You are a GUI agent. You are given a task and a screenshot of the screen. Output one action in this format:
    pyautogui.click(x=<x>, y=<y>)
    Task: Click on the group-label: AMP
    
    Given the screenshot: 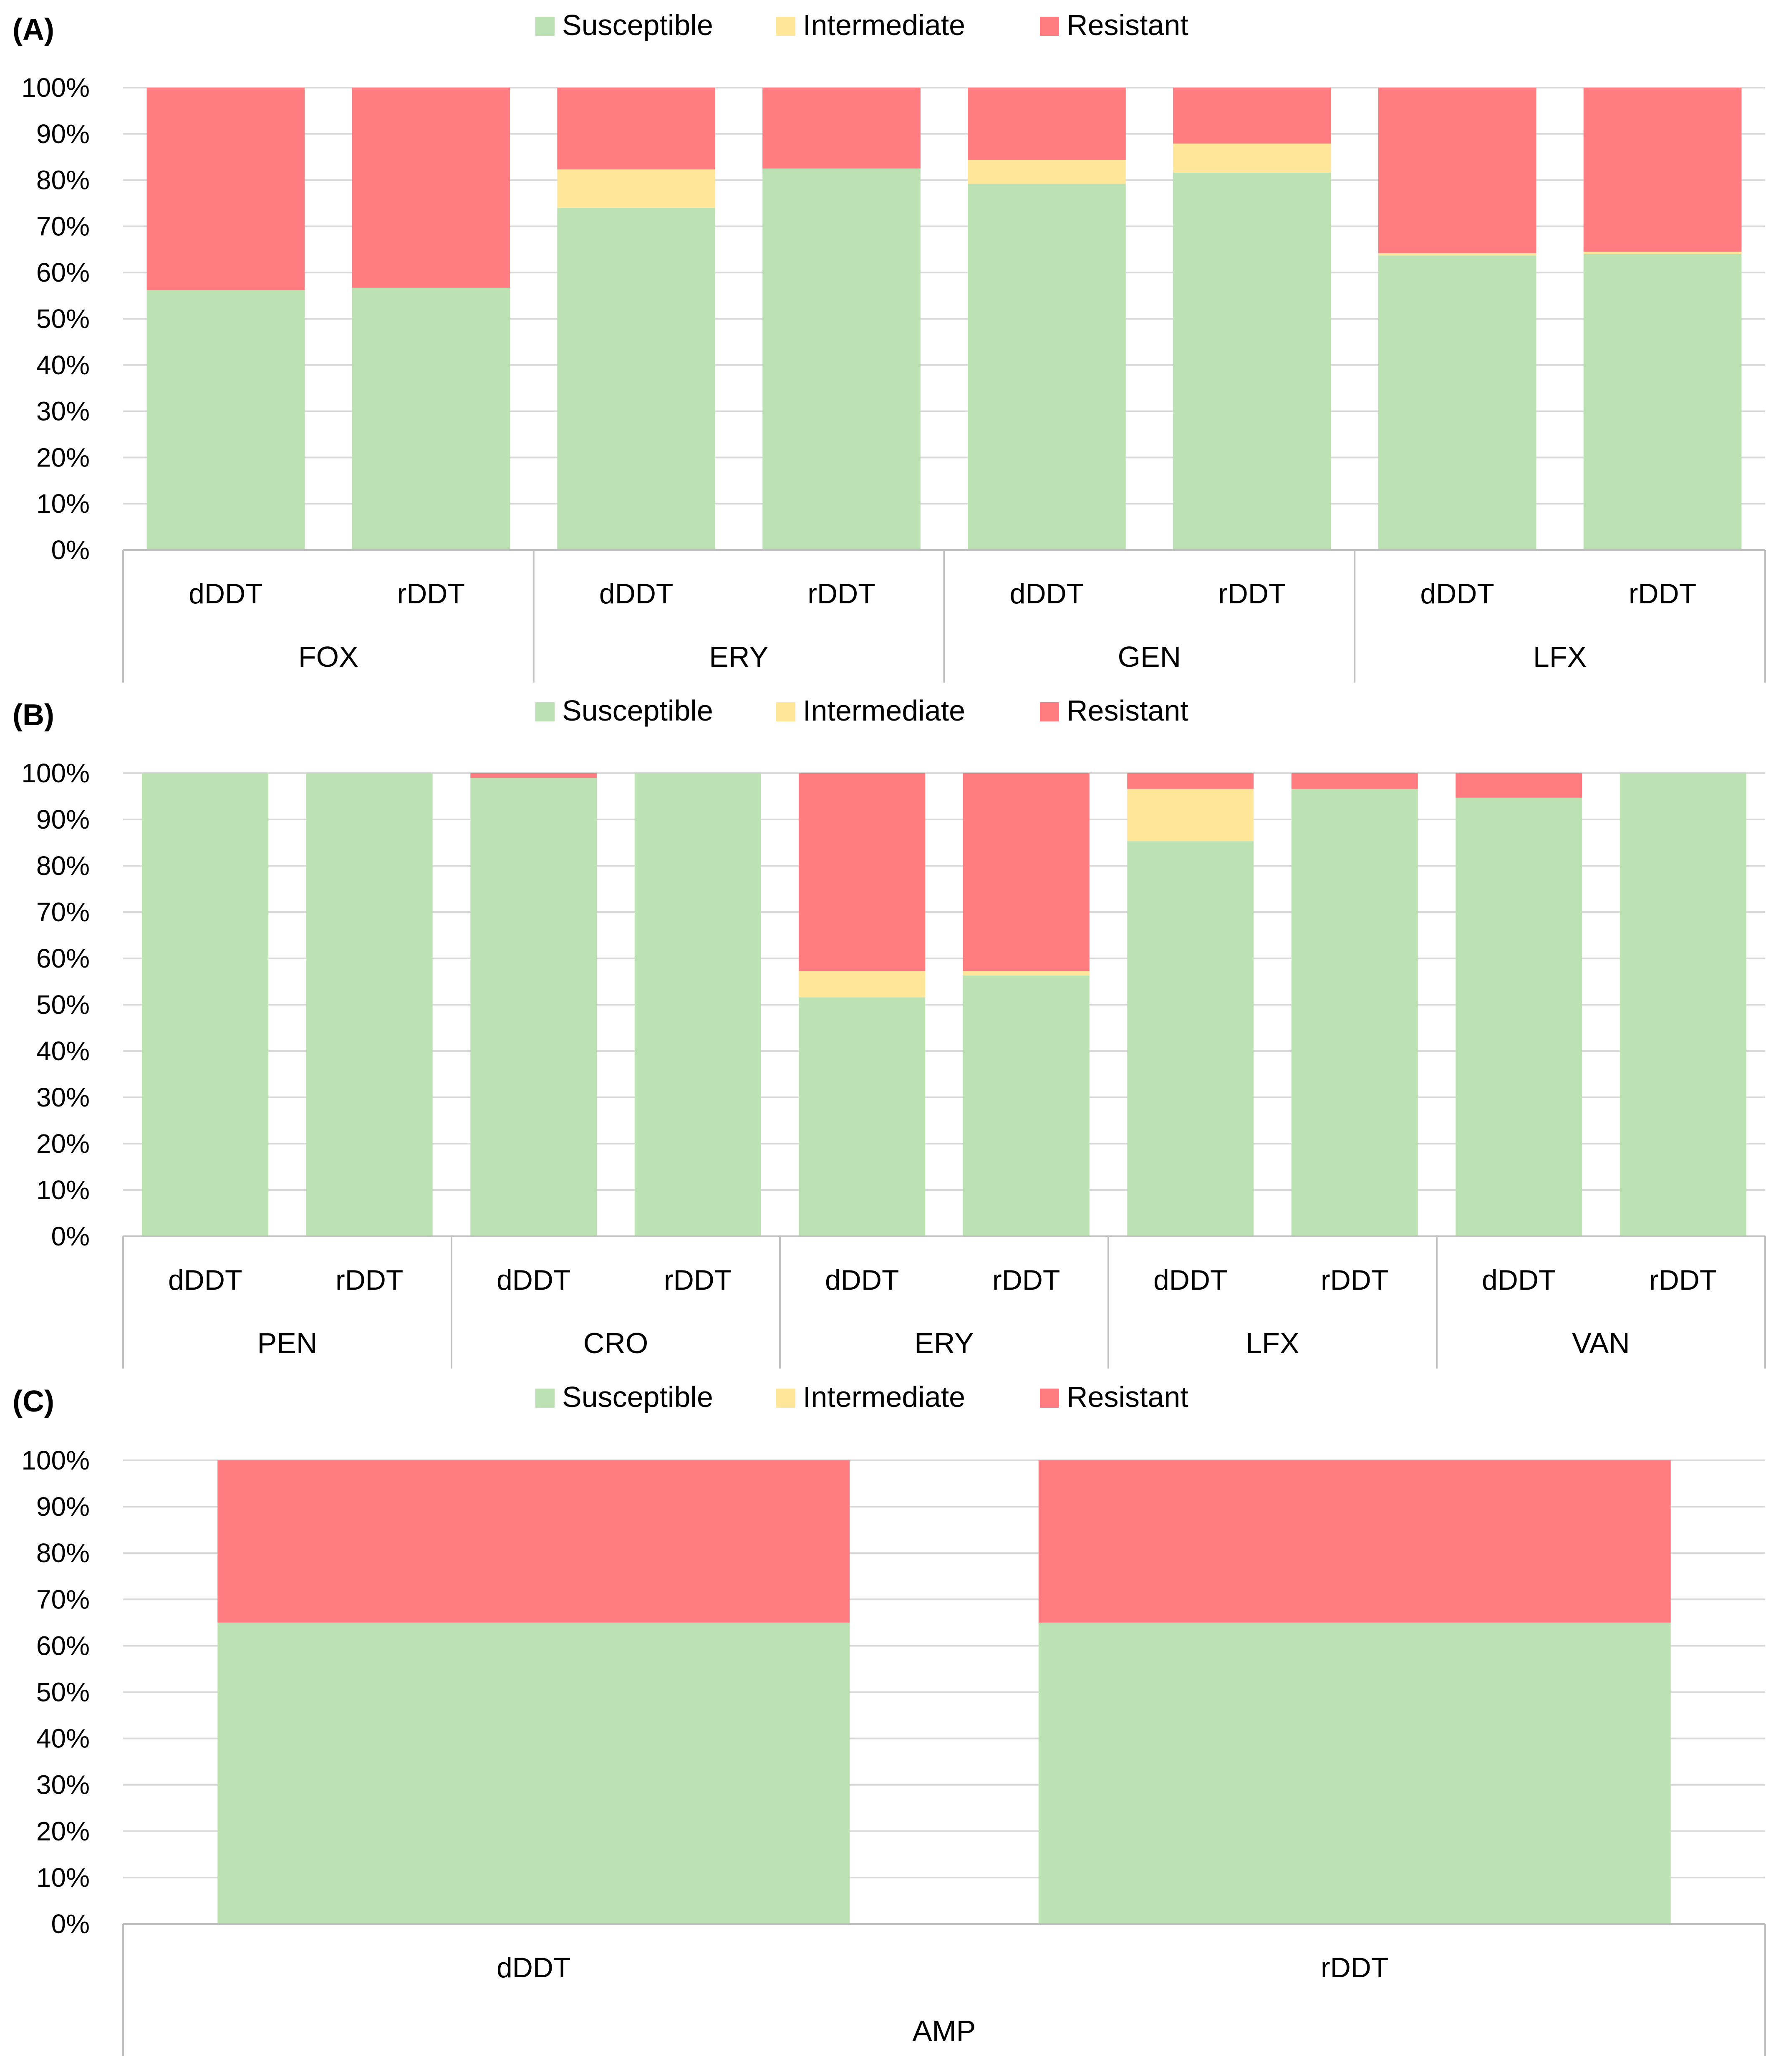 What is the action you would take?
    pyautogui.click(x=944, y=2030)
    